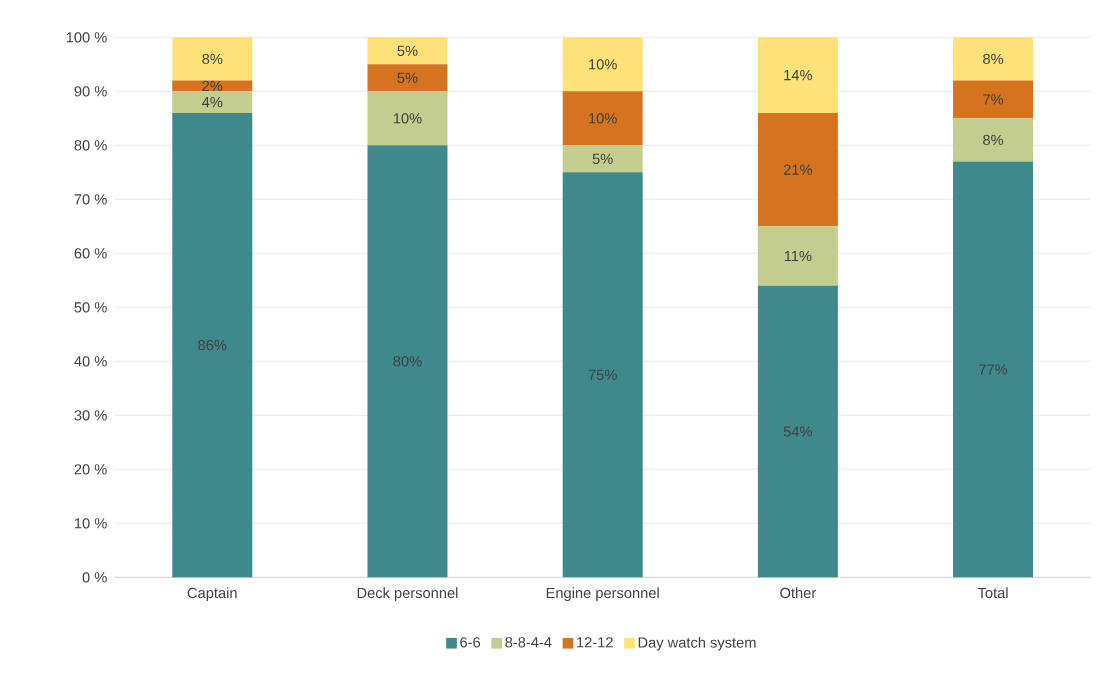  I want to click on y-tick-label: 70 %, so click(90, 199).